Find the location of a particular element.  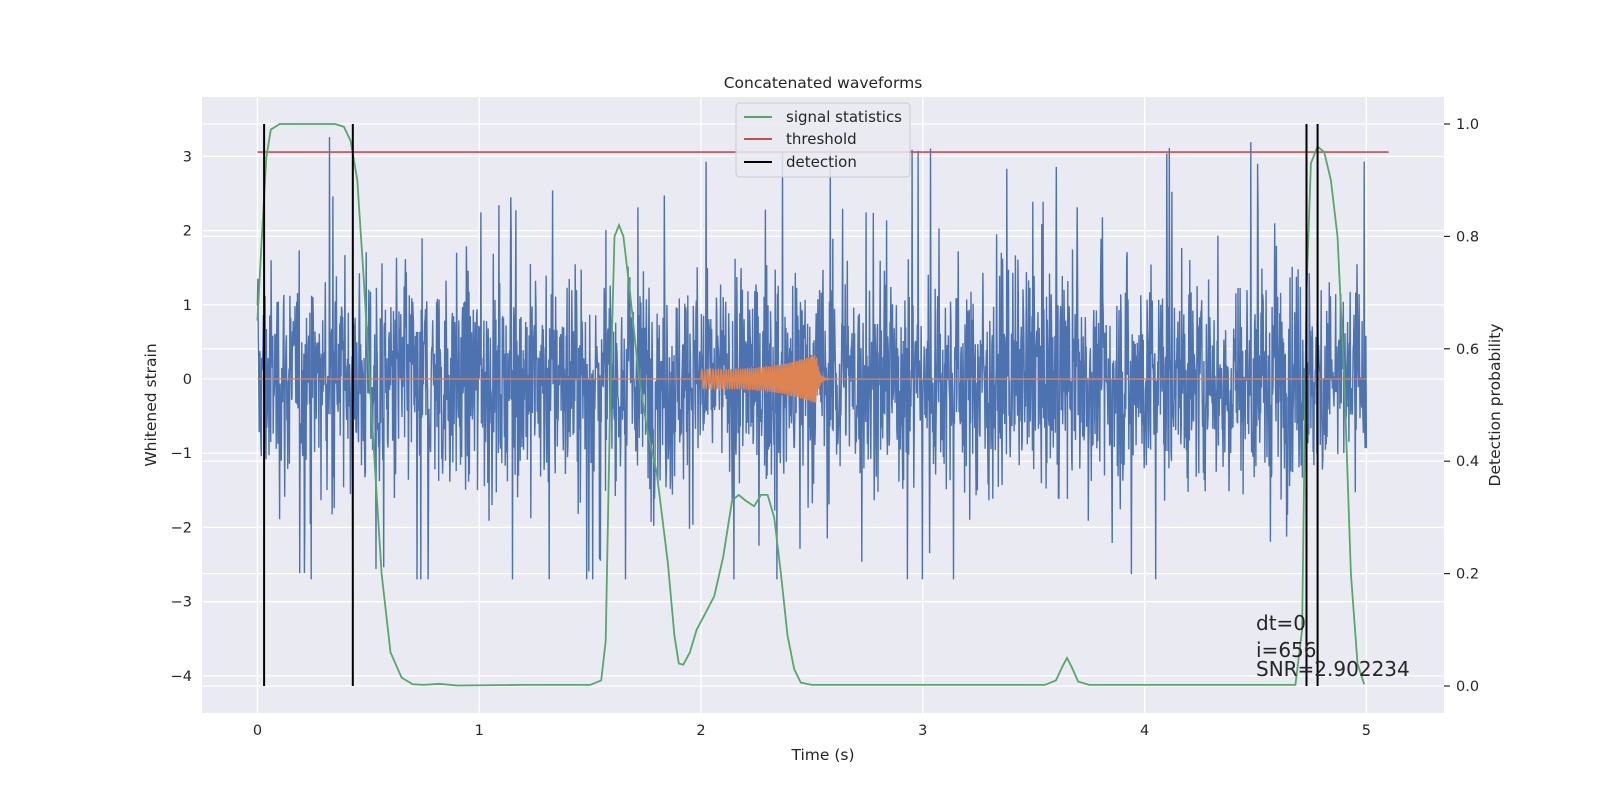

x-tick-label: 0 is located at coordinates (257, 731).